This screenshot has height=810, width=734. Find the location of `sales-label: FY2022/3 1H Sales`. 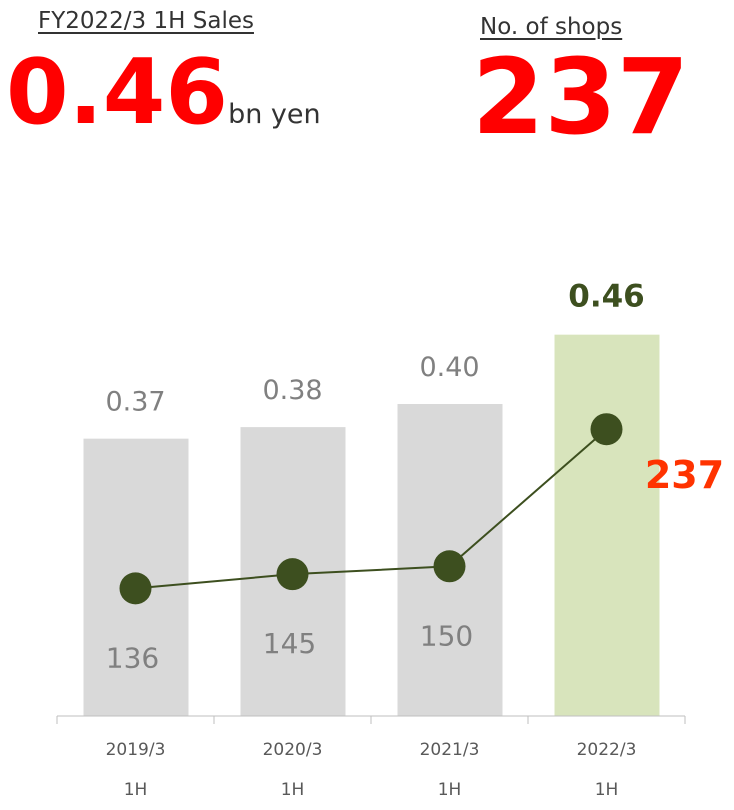

sales-label: FY2022/3 1H Sales is located at coordinates (146, 21).